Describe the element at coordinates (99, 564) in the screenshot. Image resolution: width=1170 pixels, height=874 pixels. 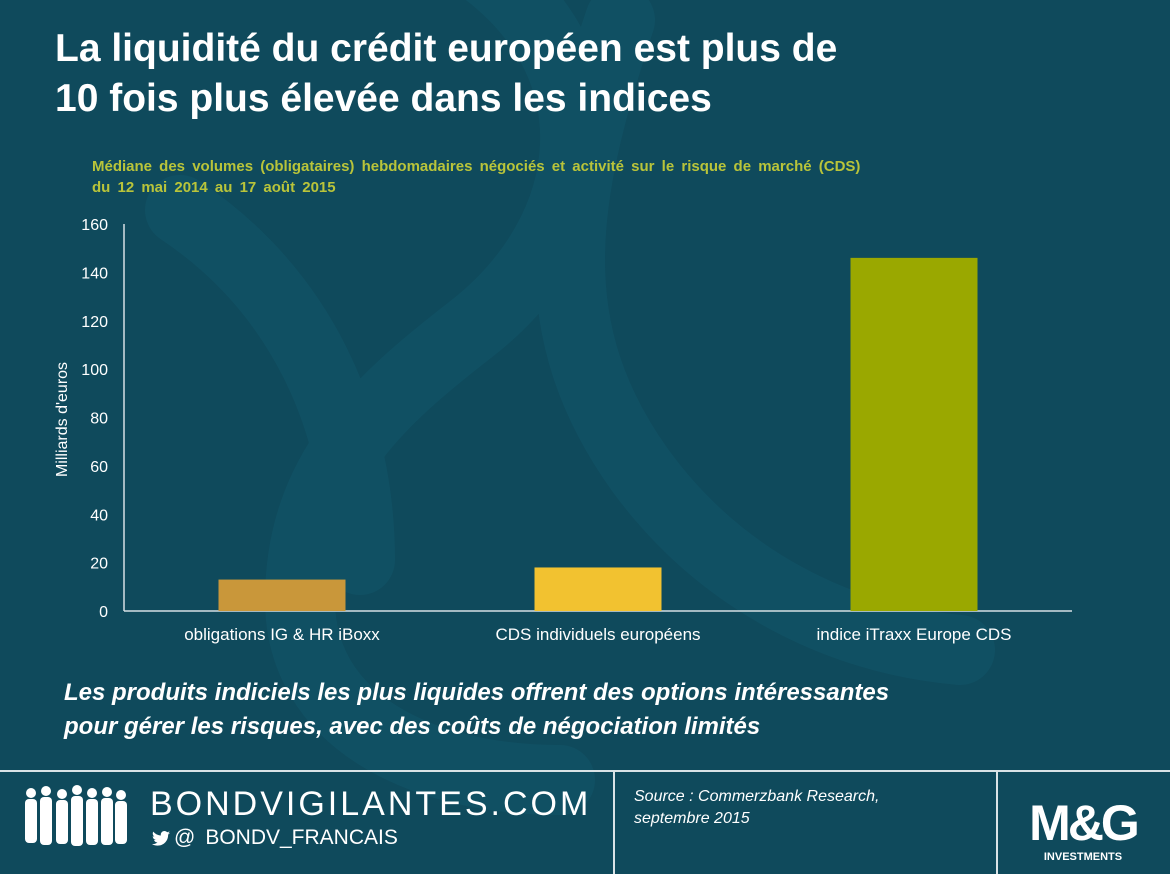
I see `y-tick-label: 20` at that location.